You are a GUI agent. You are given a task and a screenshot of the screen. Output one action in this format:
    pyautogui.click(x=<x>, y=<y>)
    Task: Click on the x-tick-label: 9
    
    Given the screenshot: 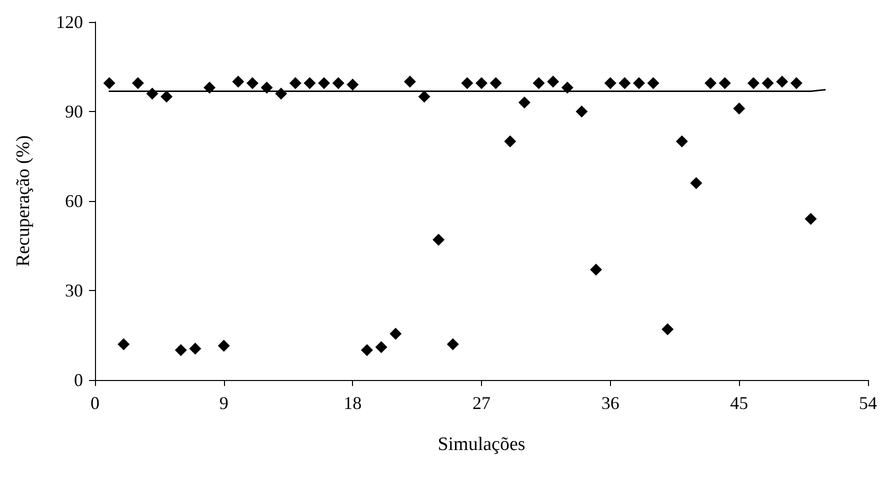 What is the action you would take?
    pyautogui.click(x=223, y=403)
    